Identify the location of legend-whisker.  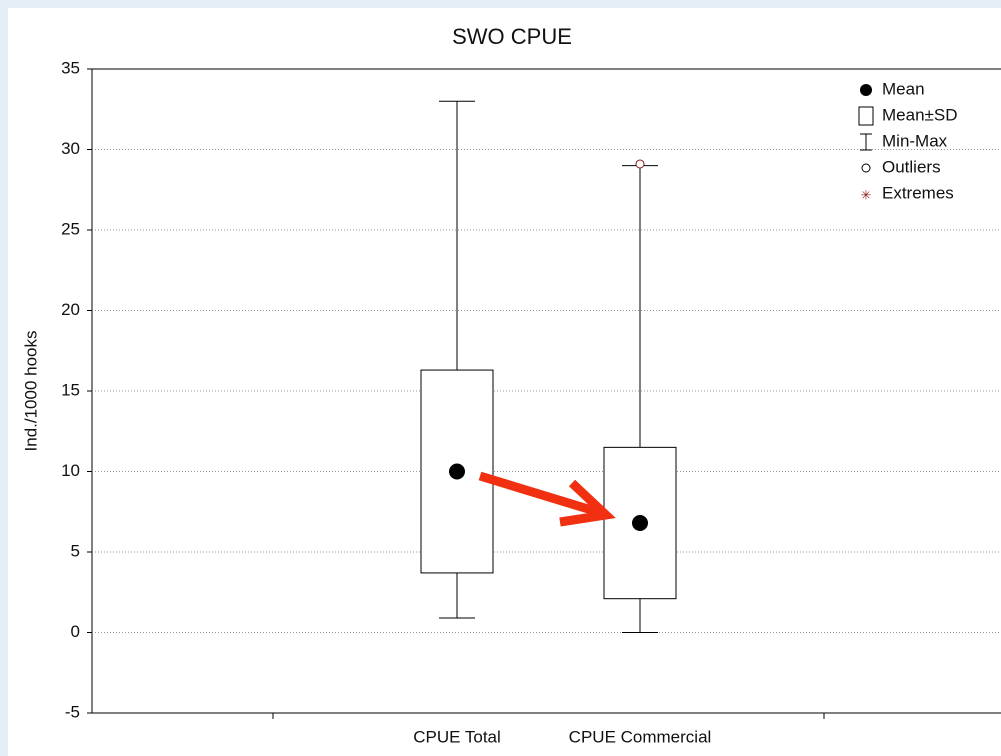
(866, 142).